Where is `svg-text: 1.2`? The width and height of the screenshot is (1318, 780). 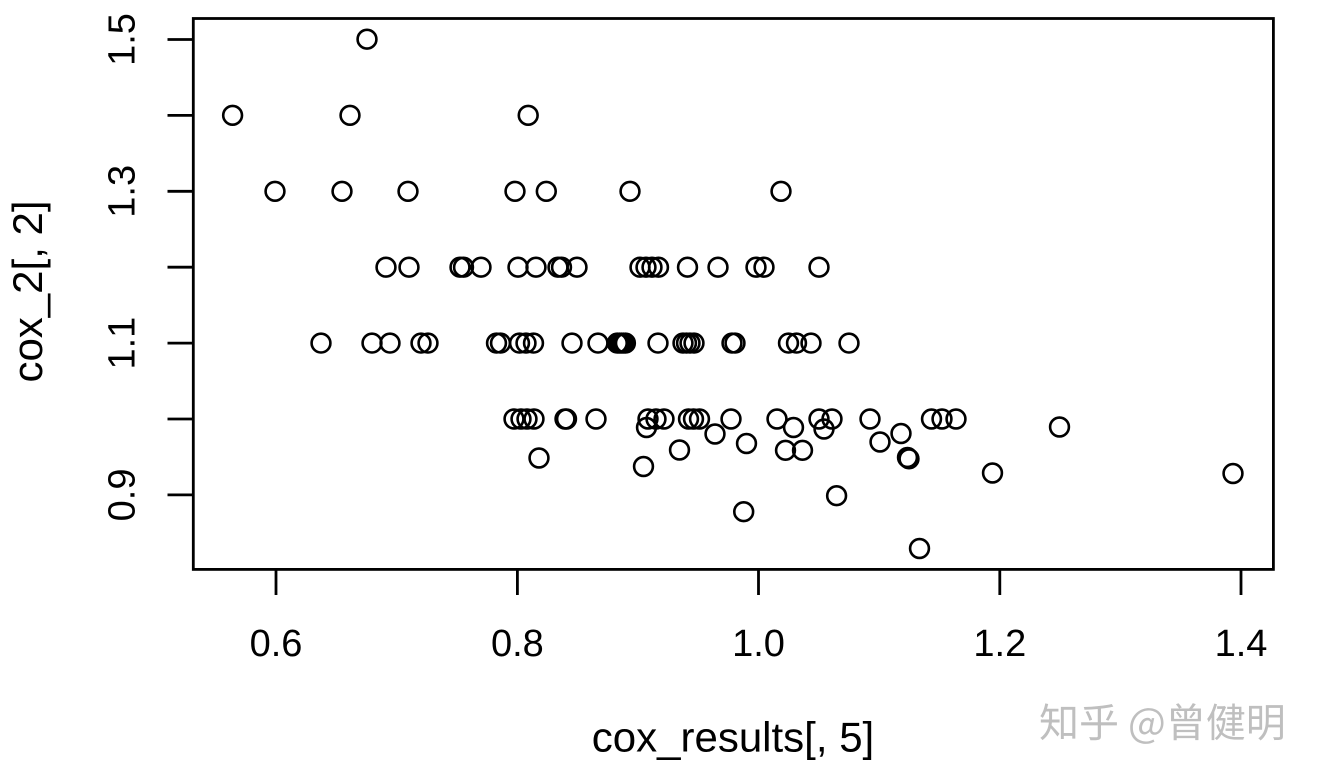
svg-text: 1.2 is located at coordinates (999, 644).